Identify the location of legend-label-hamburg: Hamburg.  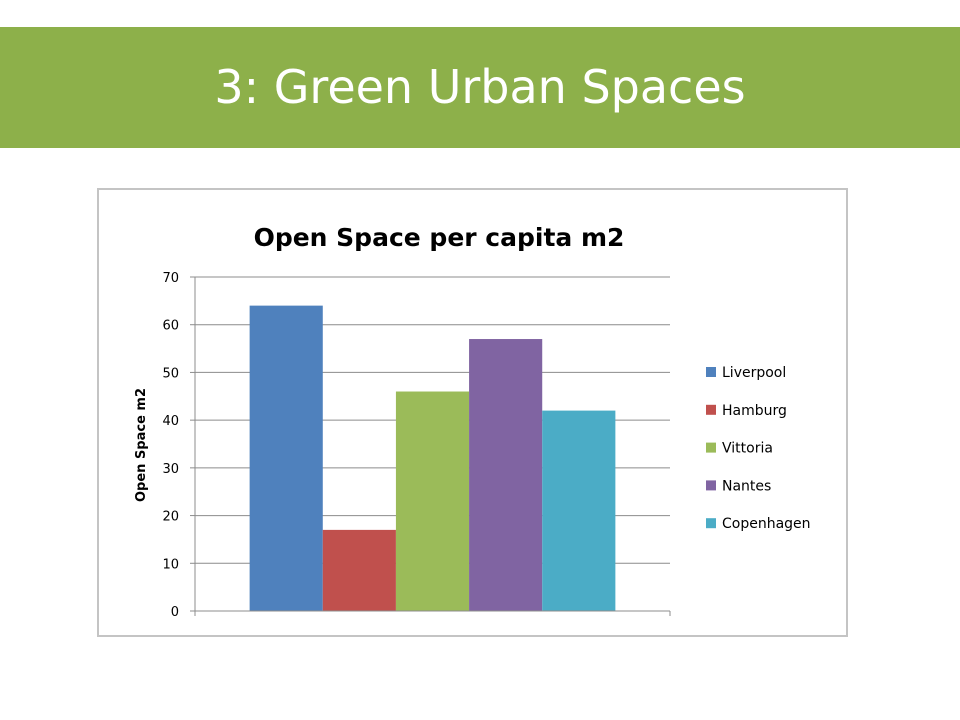
(754, 411).